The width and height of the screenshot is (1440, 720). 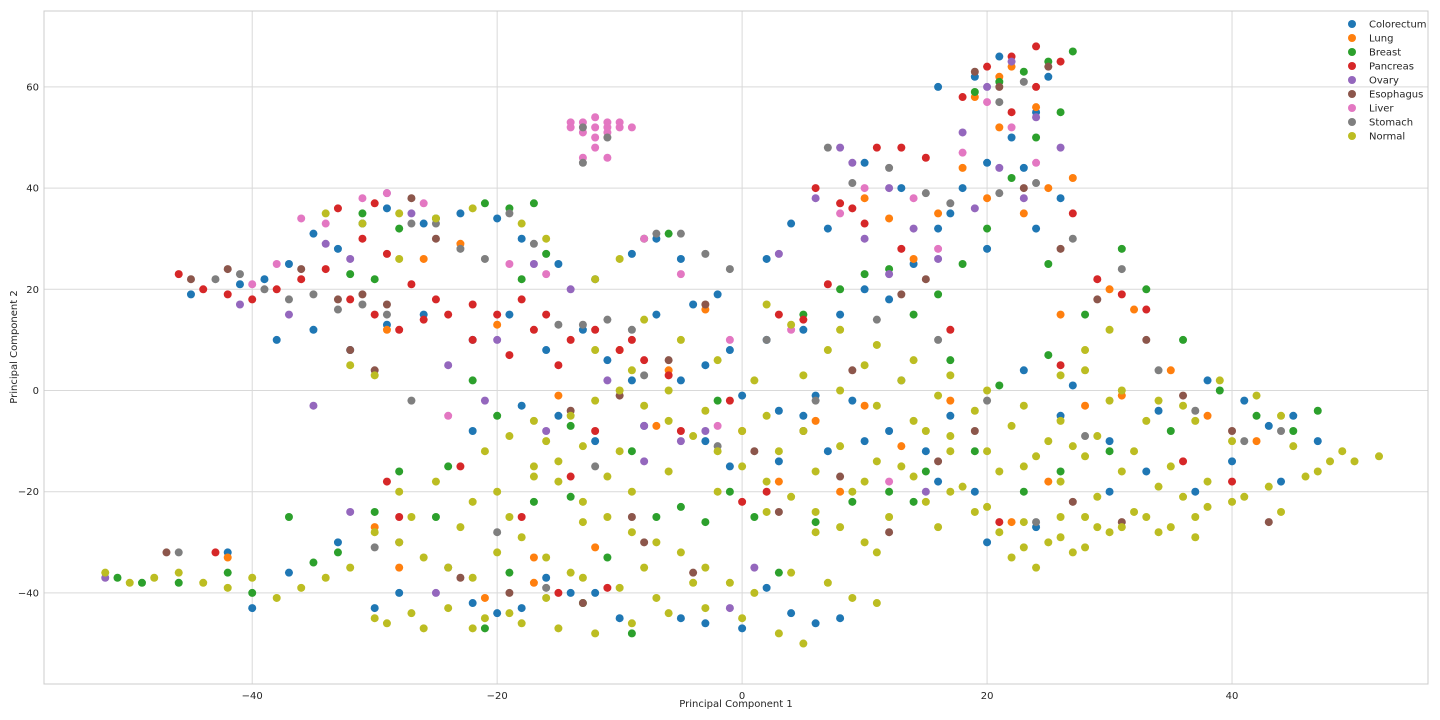 What do you see at coordinates (1371, 109) in the screenshot?
I see `legend-item-liver: Liver` at bounding box center [1371, 109].